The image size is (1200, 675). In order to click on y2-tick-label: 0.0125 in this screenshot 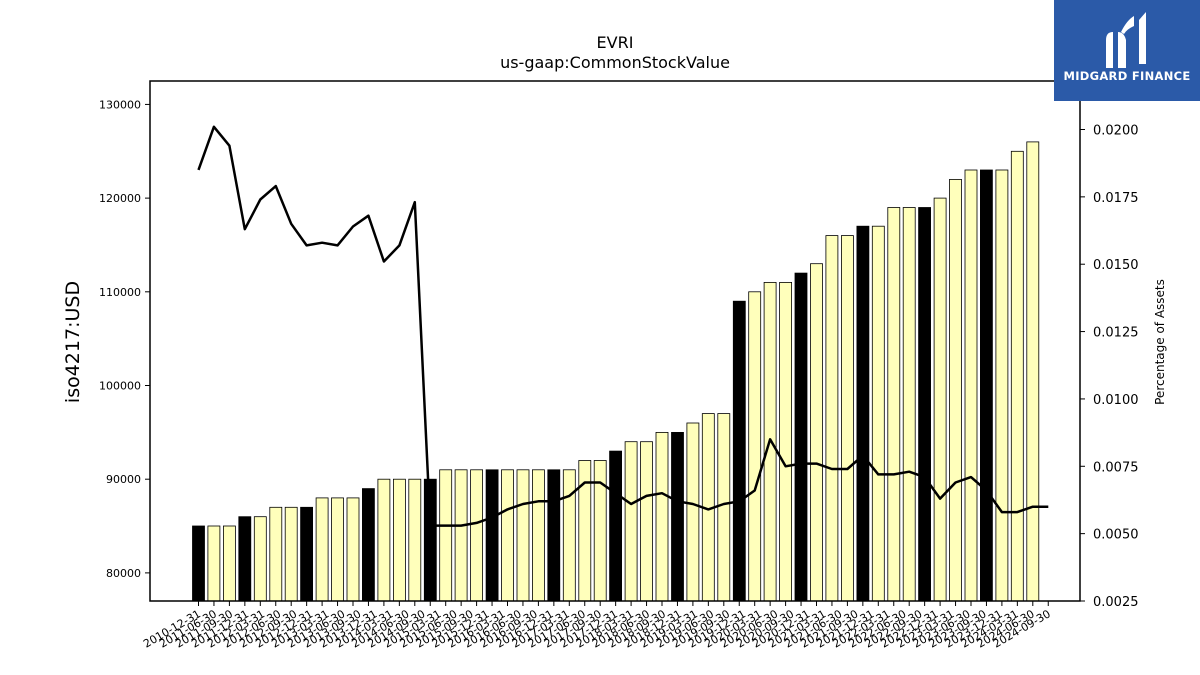, I will do `click(1116, 333)`.